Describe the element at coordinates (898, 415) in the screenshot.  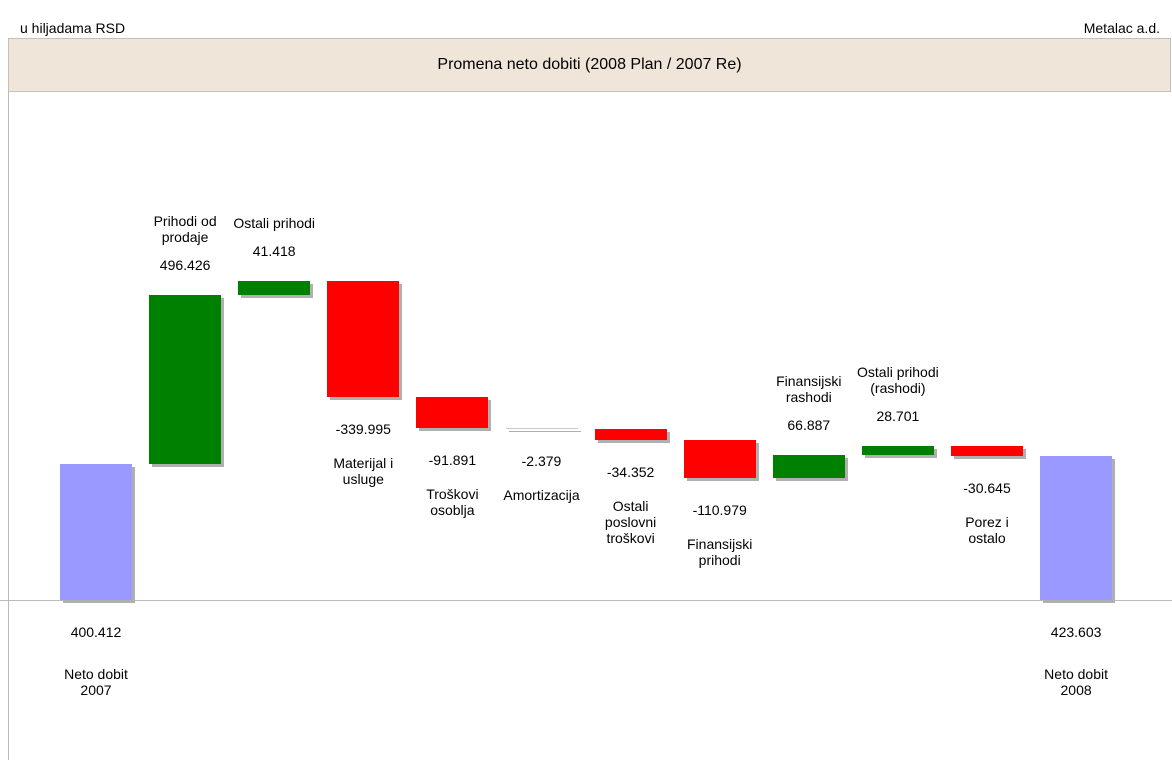
I see `value-label: 28.701` at that location.